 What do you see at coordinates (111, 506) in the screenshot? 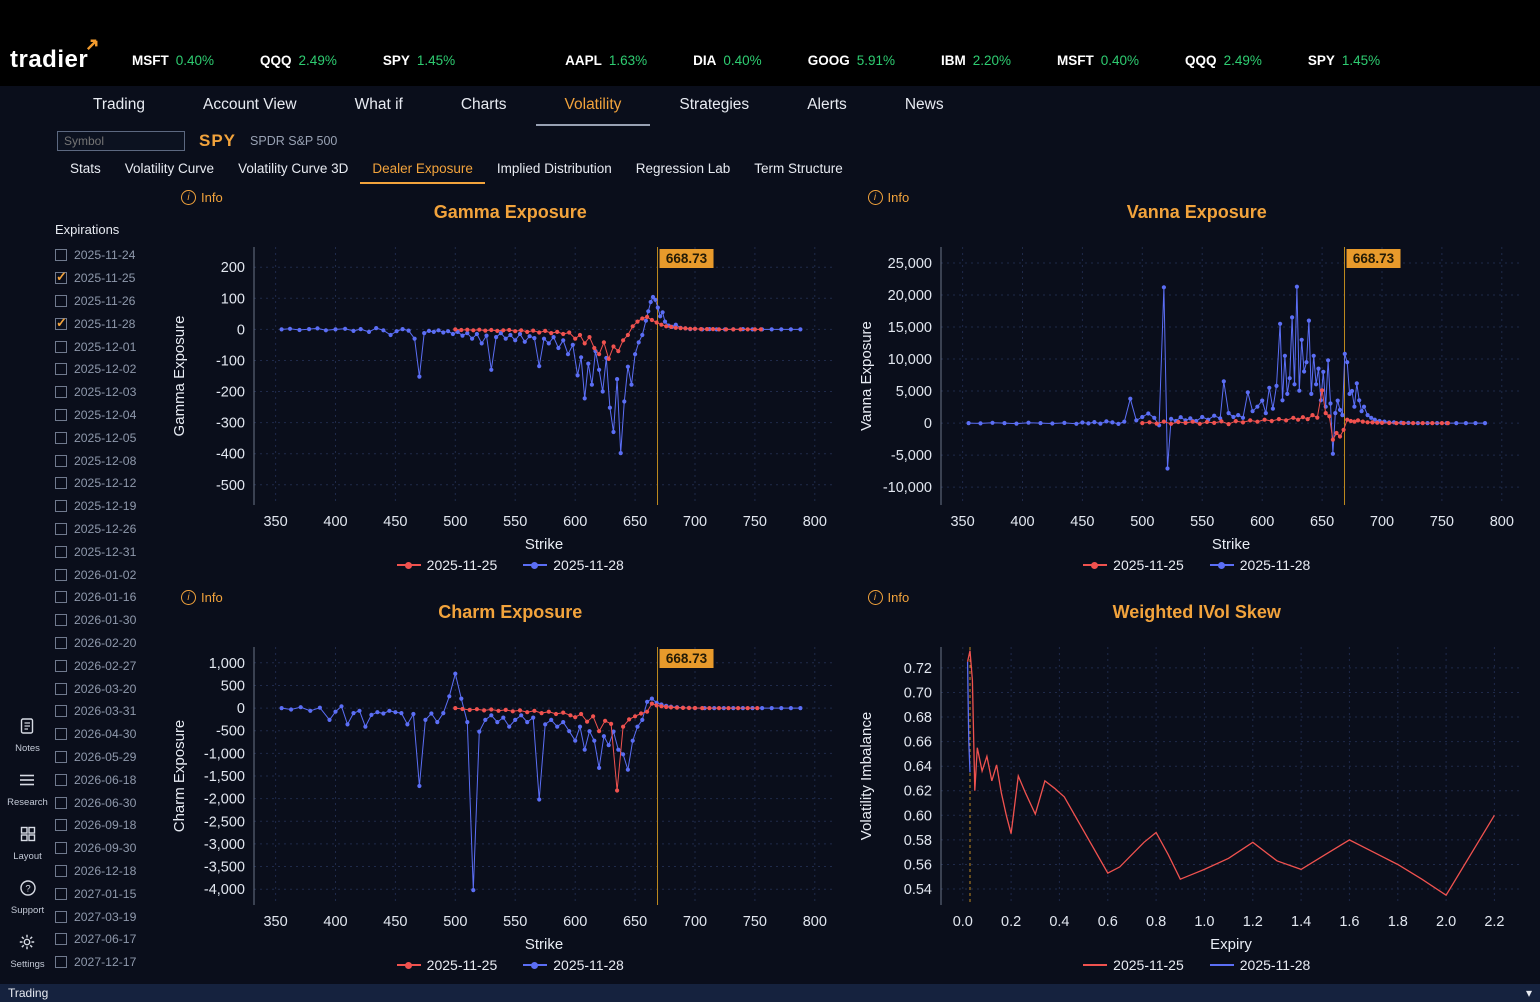
I see `expiration-row: 2025-12-19` at bounding box center [111, 506].